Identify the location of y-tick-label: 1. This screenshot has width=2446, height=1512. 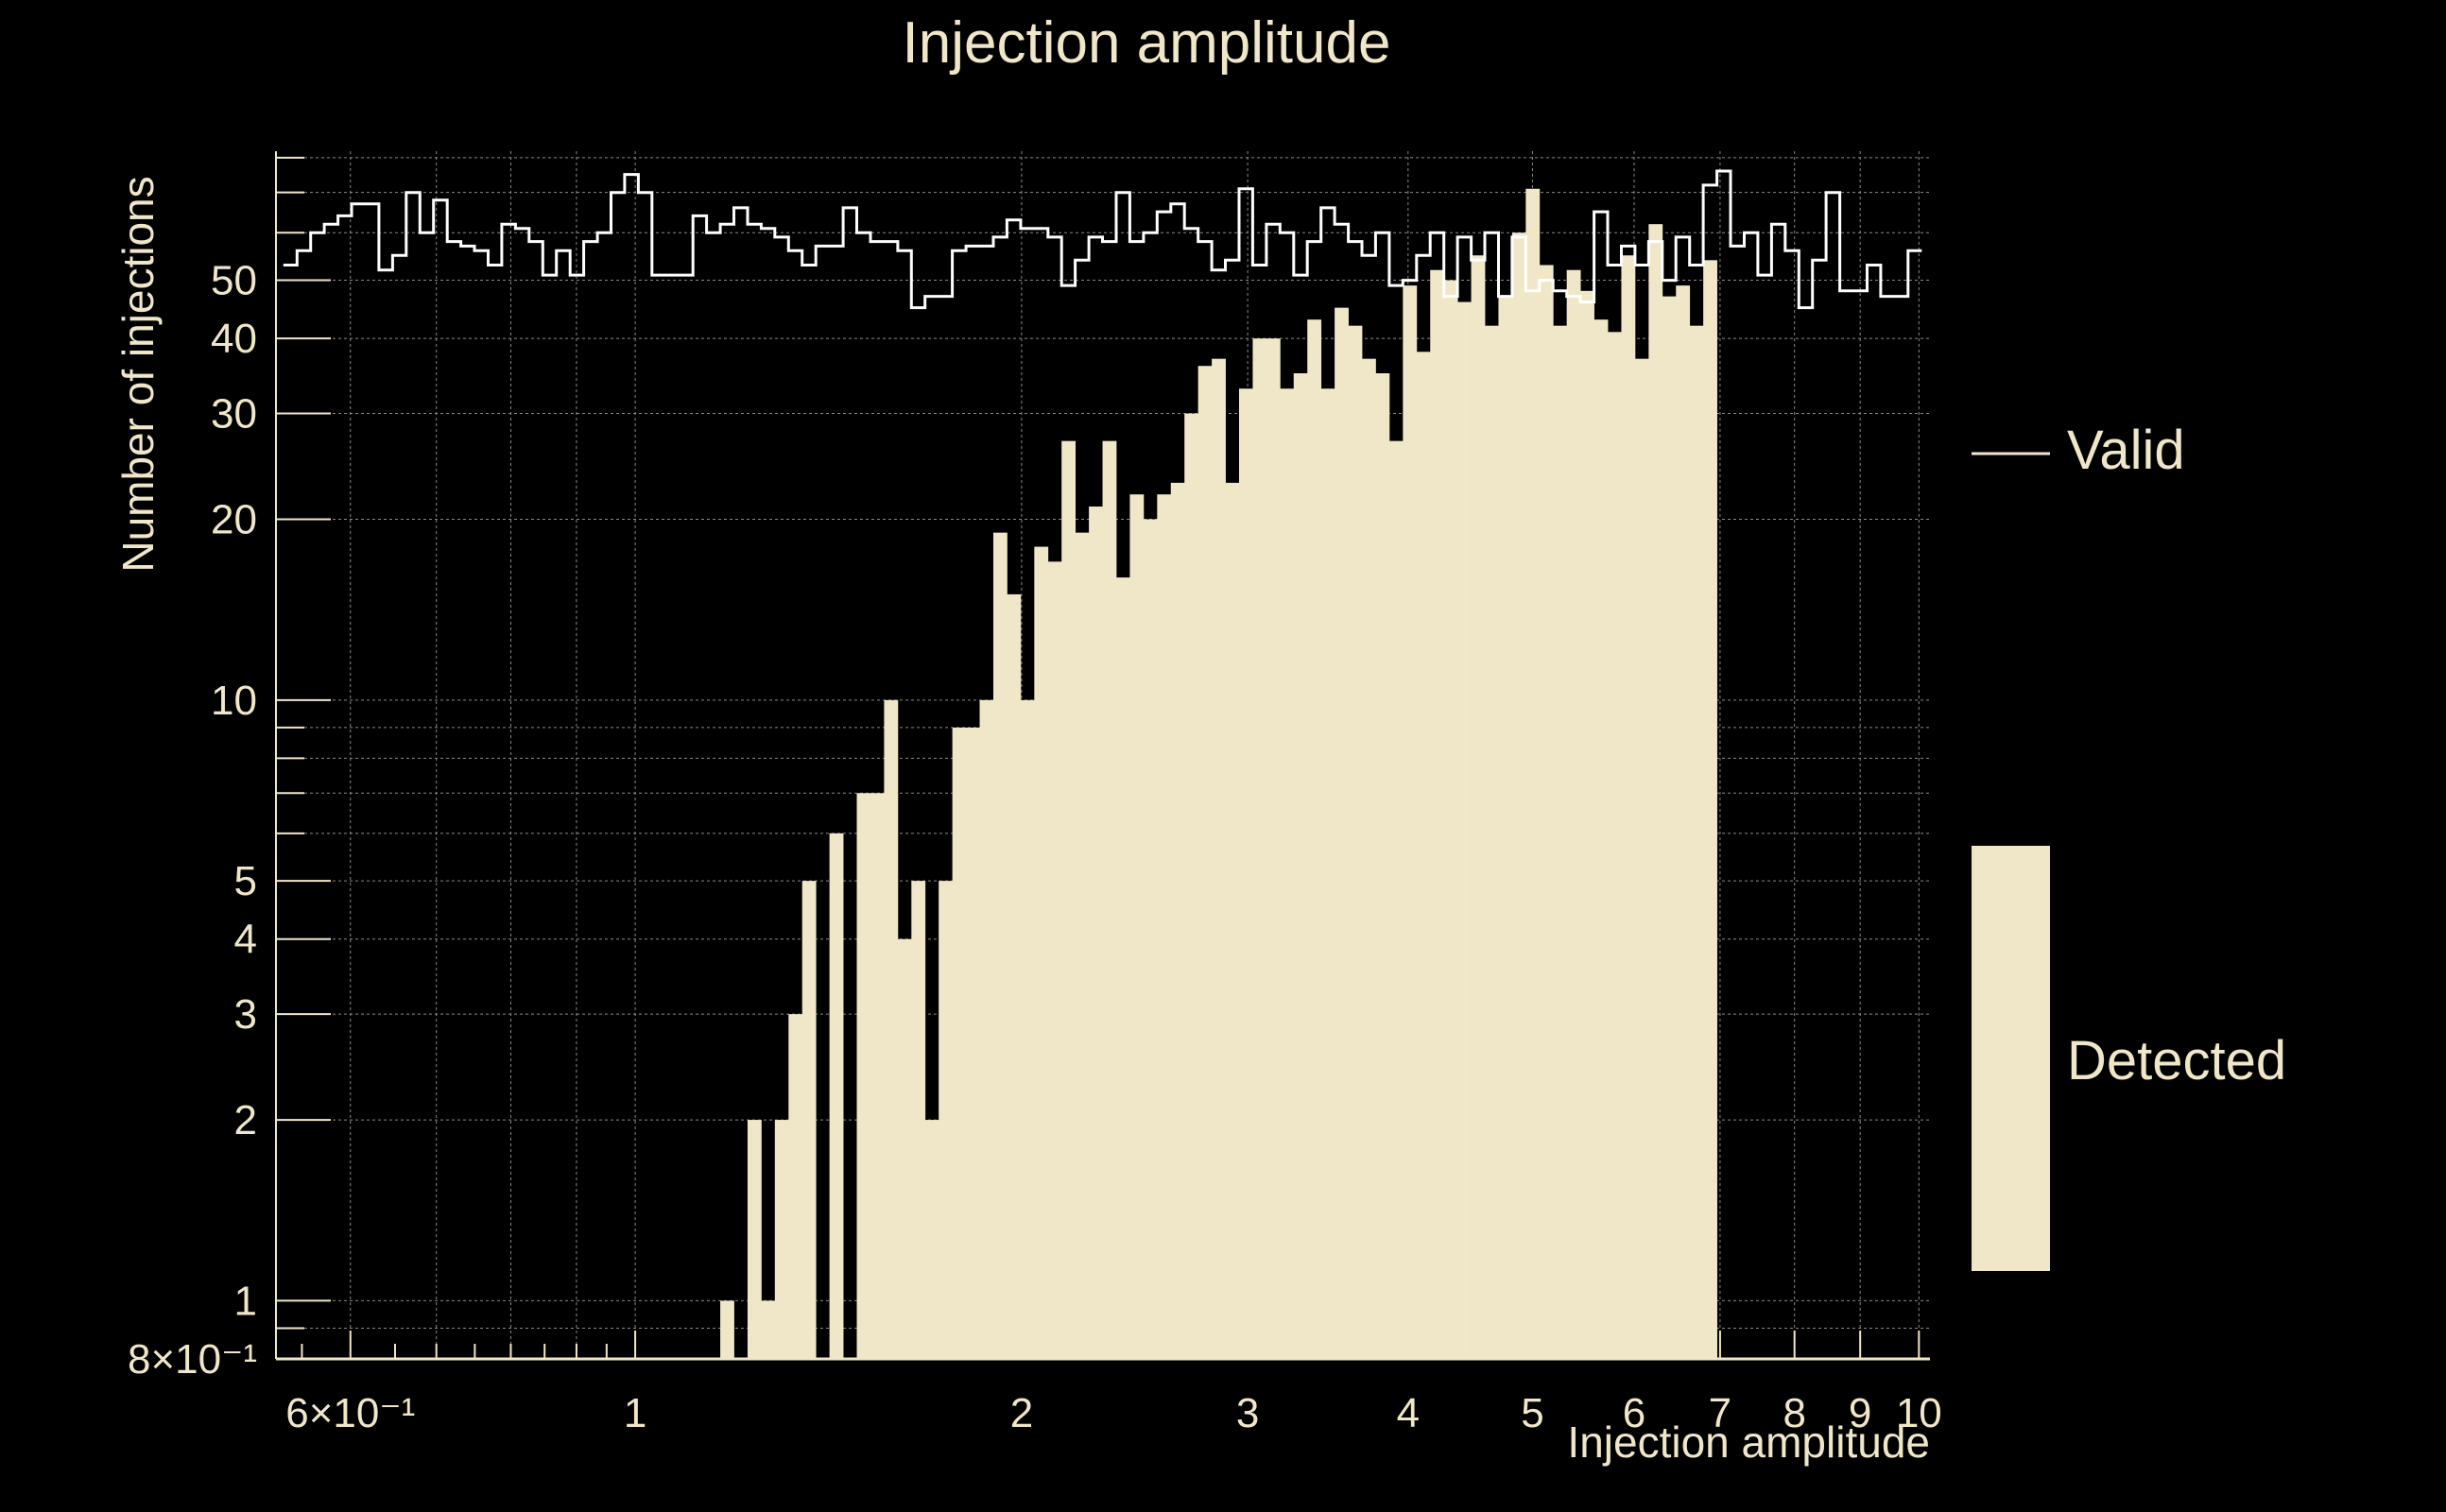
(245, 1301).